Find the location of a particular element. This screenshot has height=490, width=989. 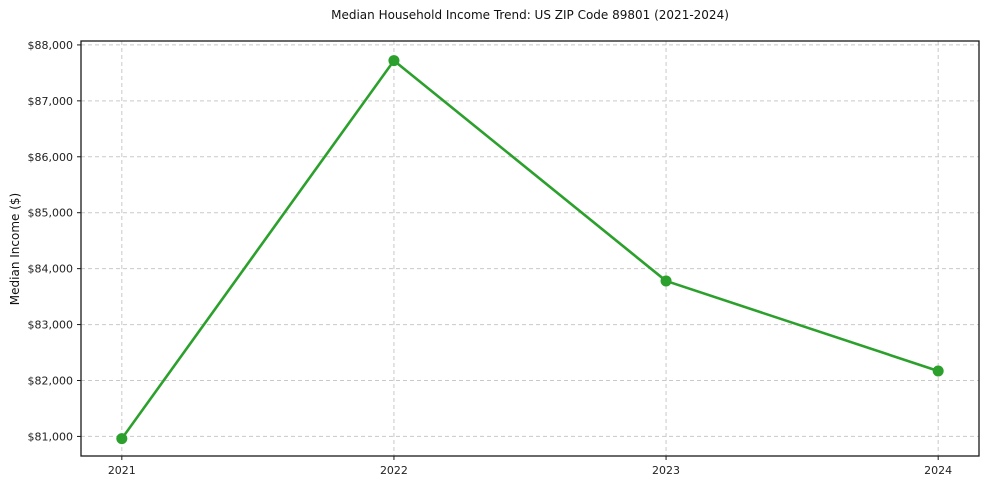

y-tick-label: $84,000 is located at coordinates (51, 269).